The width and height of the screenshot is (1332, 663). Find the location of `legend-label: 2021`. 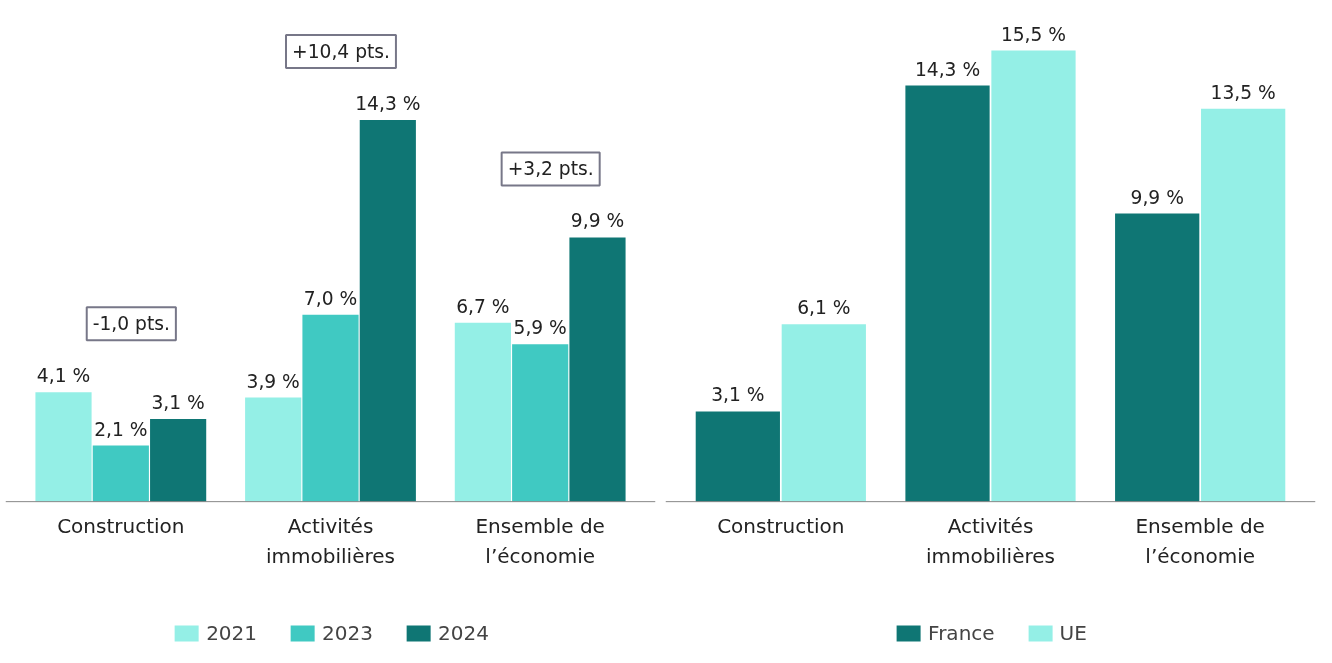

legend-label: 2021 is located at coordinates (232, 633).